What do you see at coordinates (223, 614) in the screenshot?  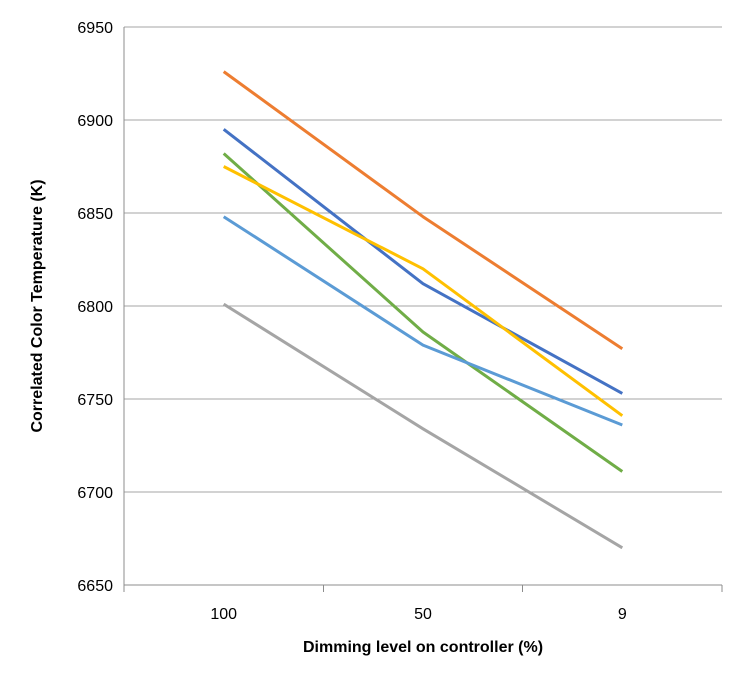 I see `x-tick-label: 100` at bounding box center [223, 614].